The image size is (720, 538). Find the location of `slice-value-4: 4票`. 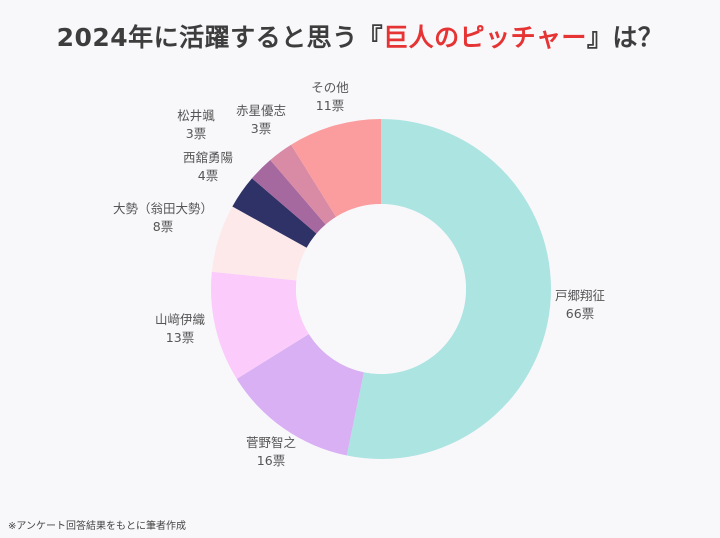

slice-value-4: 4票 is located at coordinates (208, 175).